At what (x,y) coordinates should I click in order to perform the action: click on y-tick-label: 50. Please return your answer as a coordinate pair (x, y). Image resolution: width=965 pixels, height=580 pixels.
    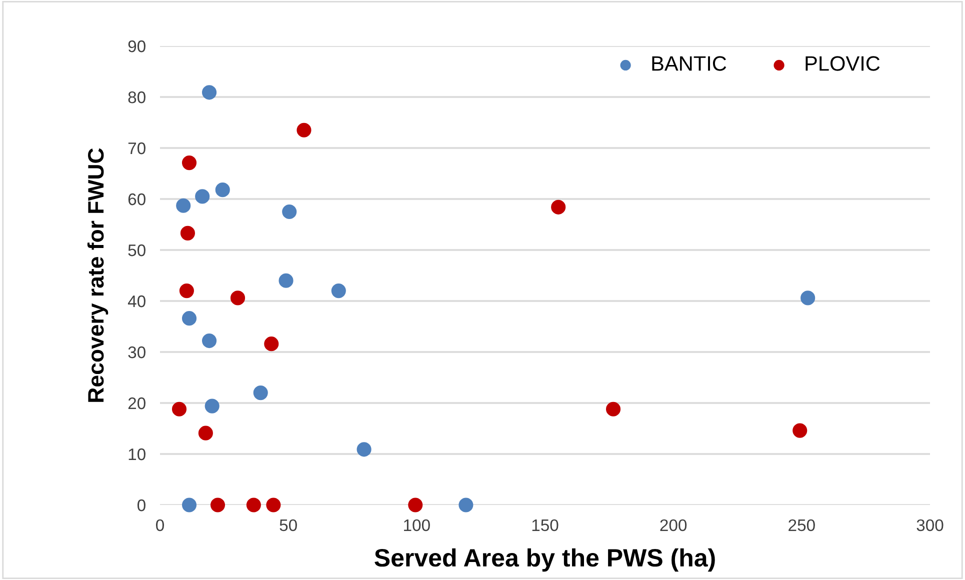
    Looking at the image, I should click on (137, 250).